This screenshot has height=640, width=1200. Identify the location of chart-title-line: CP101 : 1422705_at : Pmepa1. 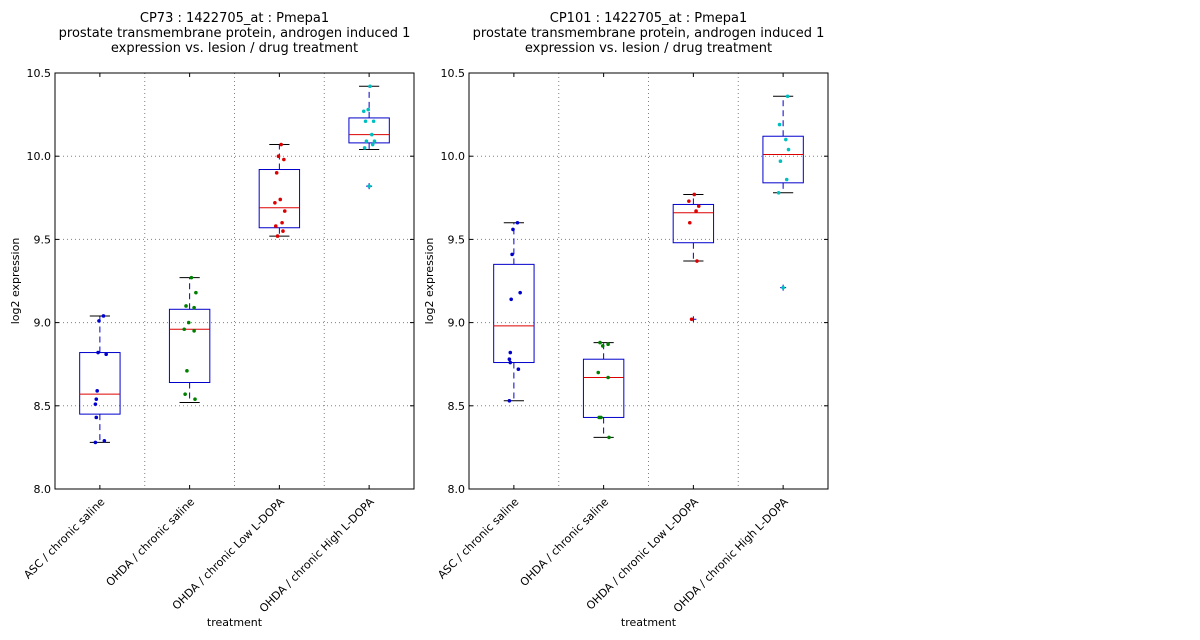
(648, 18).